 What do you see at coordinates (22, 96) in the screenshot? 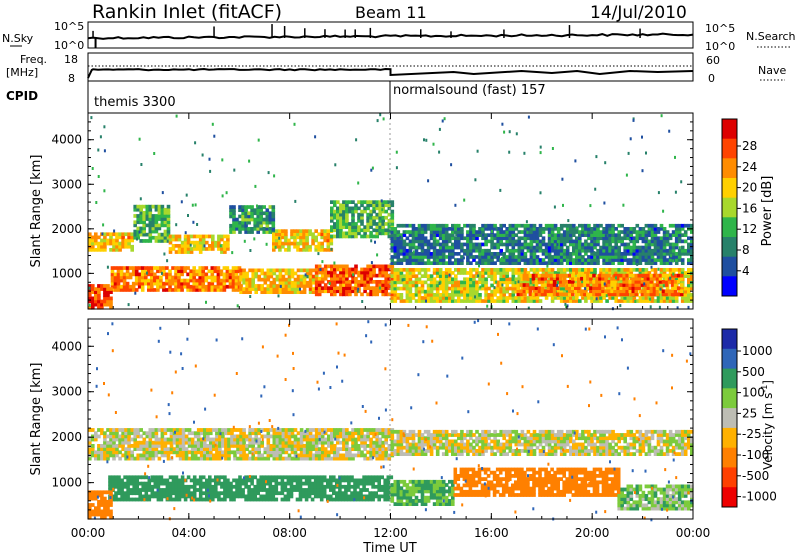
I see `cpid-label: CPID` at bounding box center [22, 96].